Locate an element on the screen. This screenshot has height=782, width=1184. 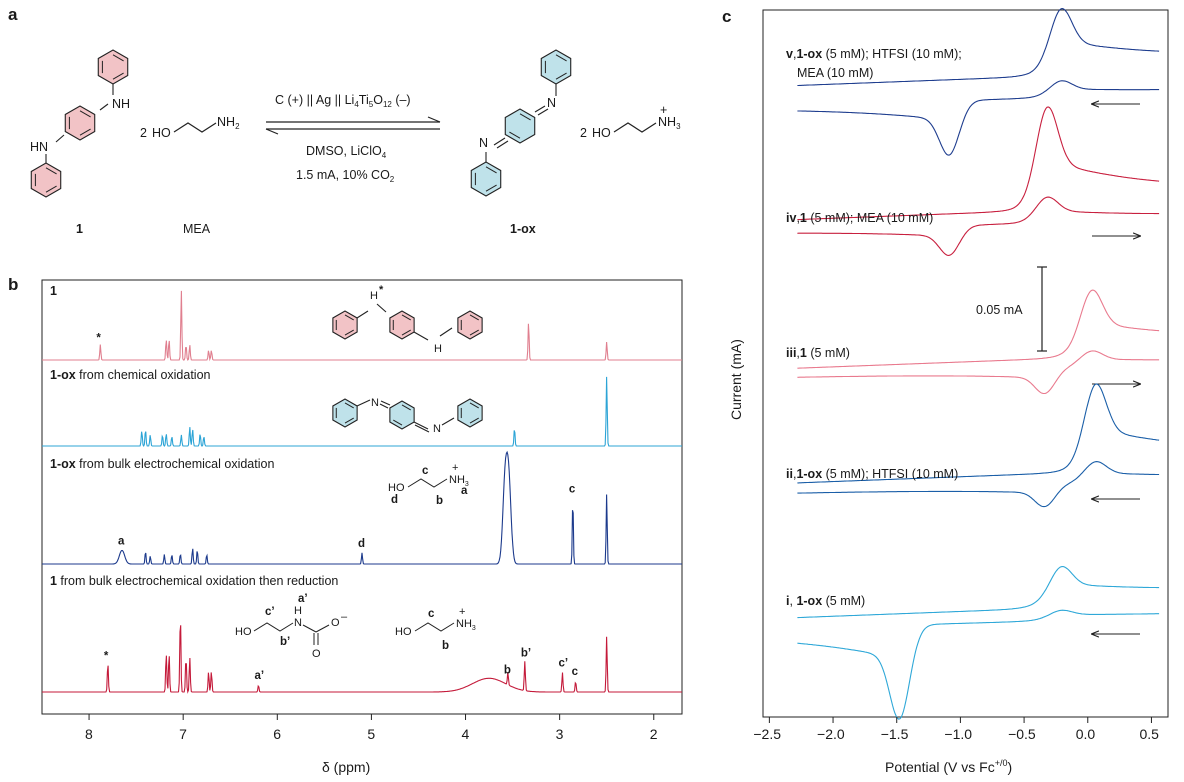
cv-curve-2-cathodic is located at coordinates (978, 226).